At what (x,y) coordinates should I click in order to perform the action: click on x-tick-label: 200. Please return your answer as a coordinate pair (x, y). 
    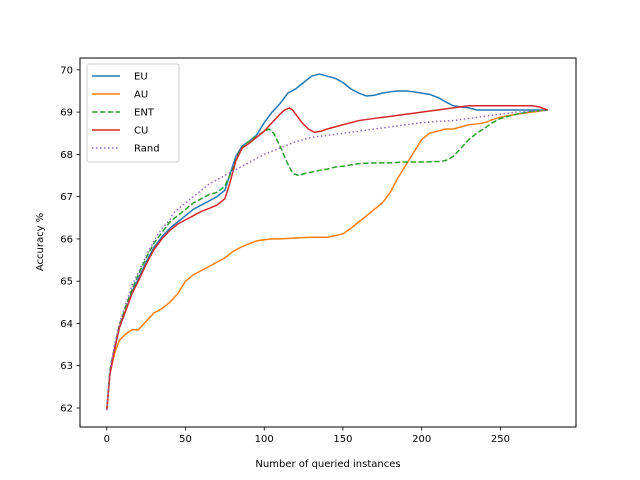
    Looking at the image, I should click on (421, 439).